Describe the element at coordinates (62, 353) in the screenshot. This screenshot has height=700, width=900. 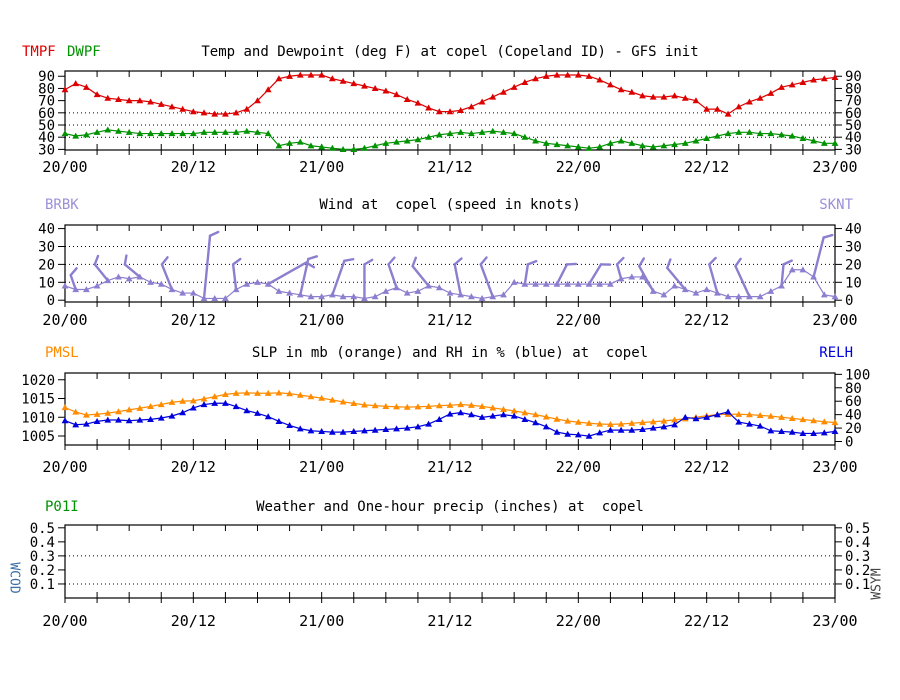
I see `series-tag-pmsl: PMSL` at that location.